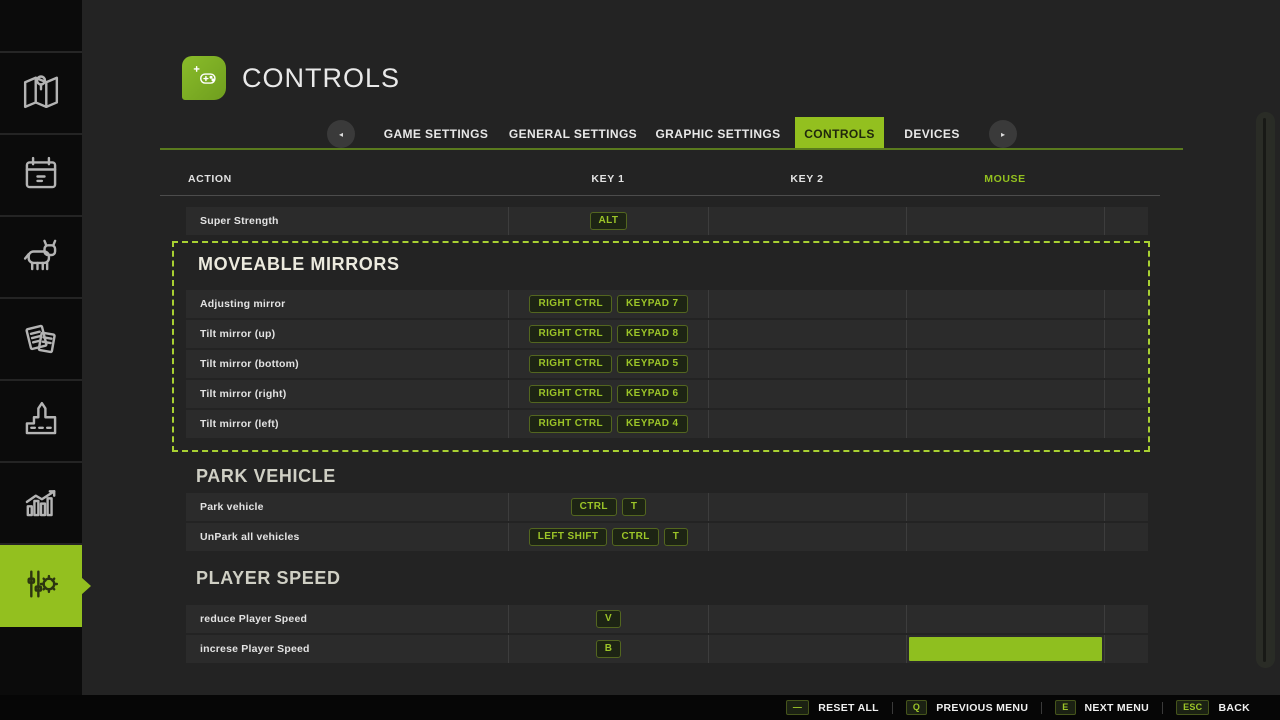  Describe the element at coordinates (347, 304) in the screenshot. I see `action-cell: Adjusting mirror` at that location.